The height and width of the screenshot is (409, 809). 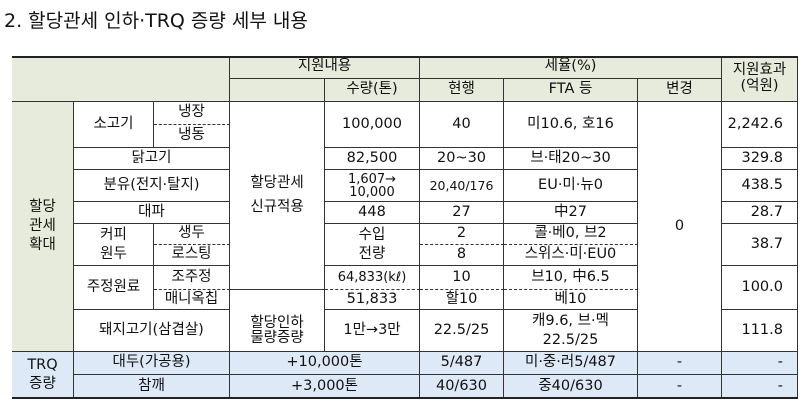 I want to click on header-effect: 지원효과 (억원), so click(x=760, y=79).